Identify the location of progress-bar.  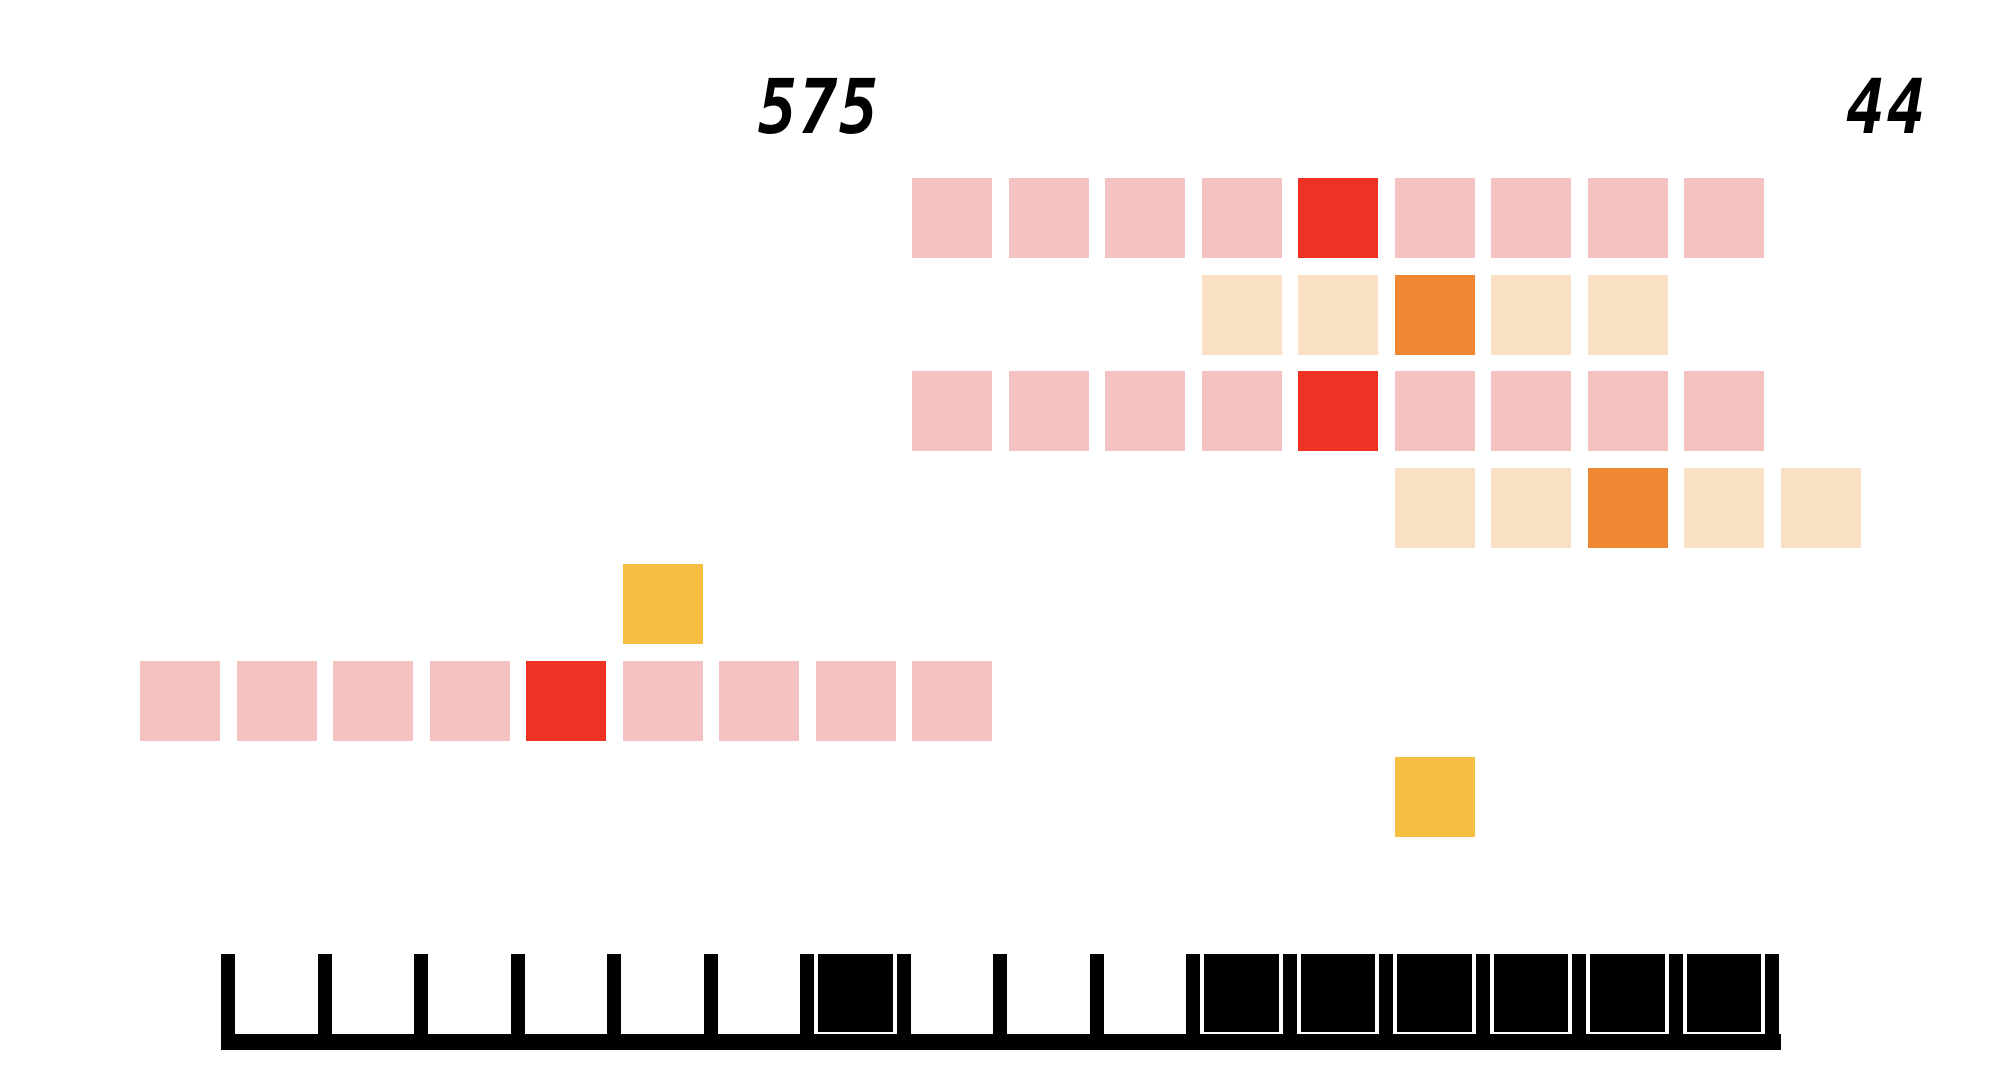
(1001, 1002).